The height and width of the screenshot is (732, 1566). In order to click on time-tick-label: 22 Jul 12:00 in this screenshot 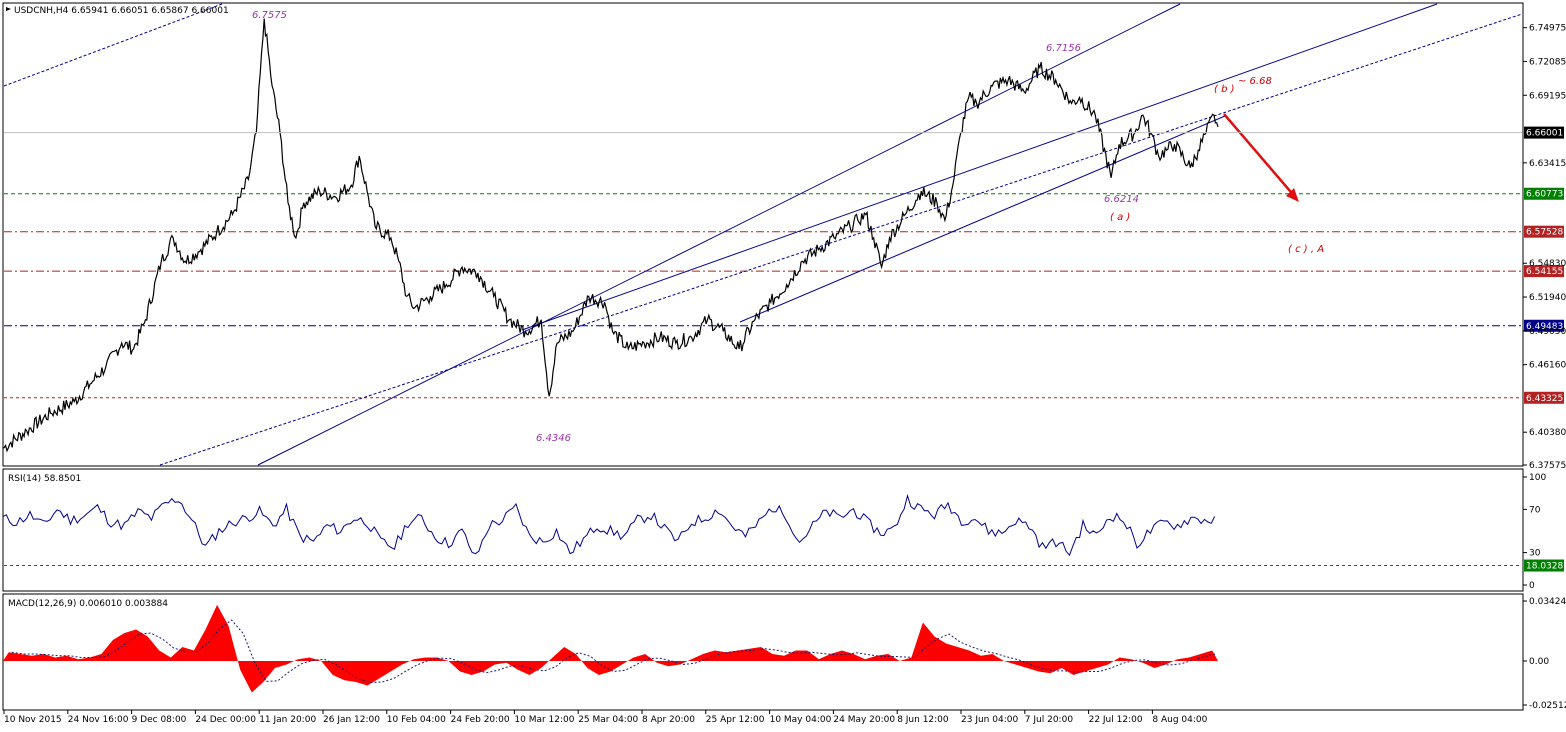, I will do `click(1116, 720)`.